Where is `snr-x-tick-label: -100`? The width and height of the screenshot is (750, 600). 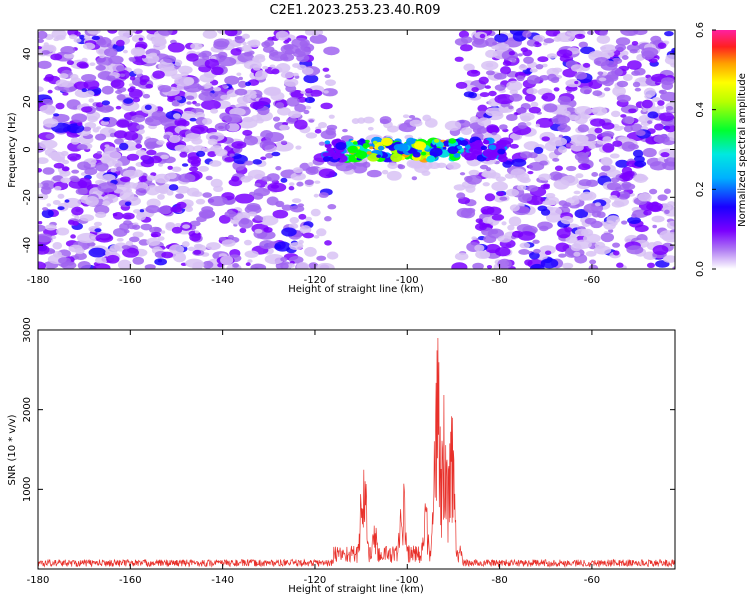 snr-x-tick-label: -100 is located at coordinates (407, 580).